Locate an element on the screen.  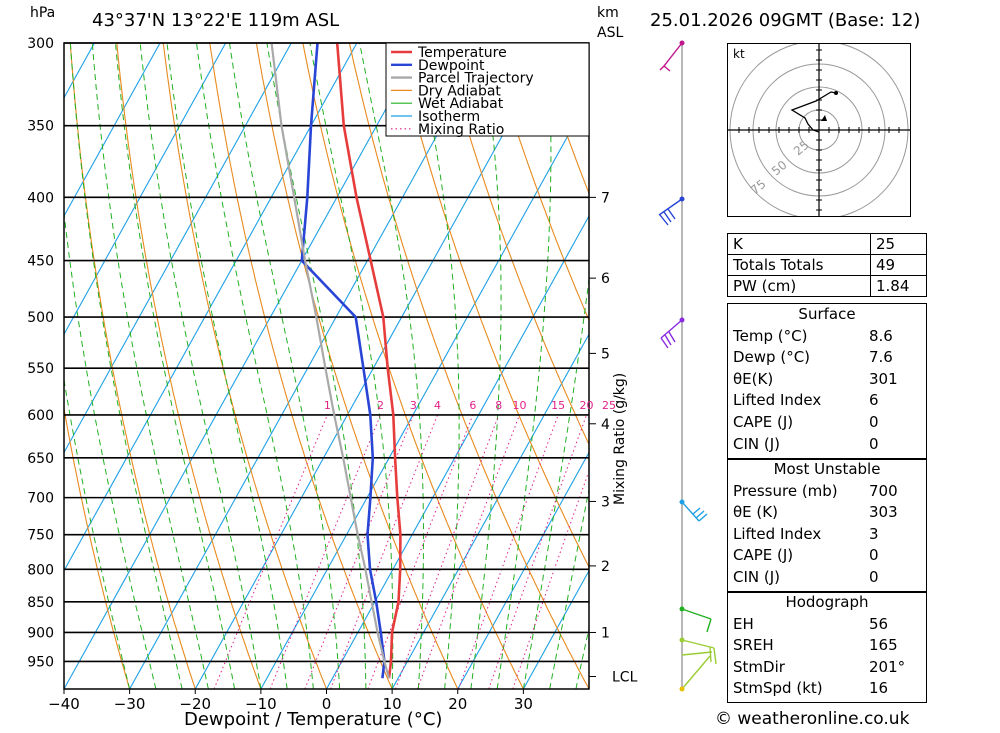
x-tick-label: 10 is located at coordinates (392, 704).